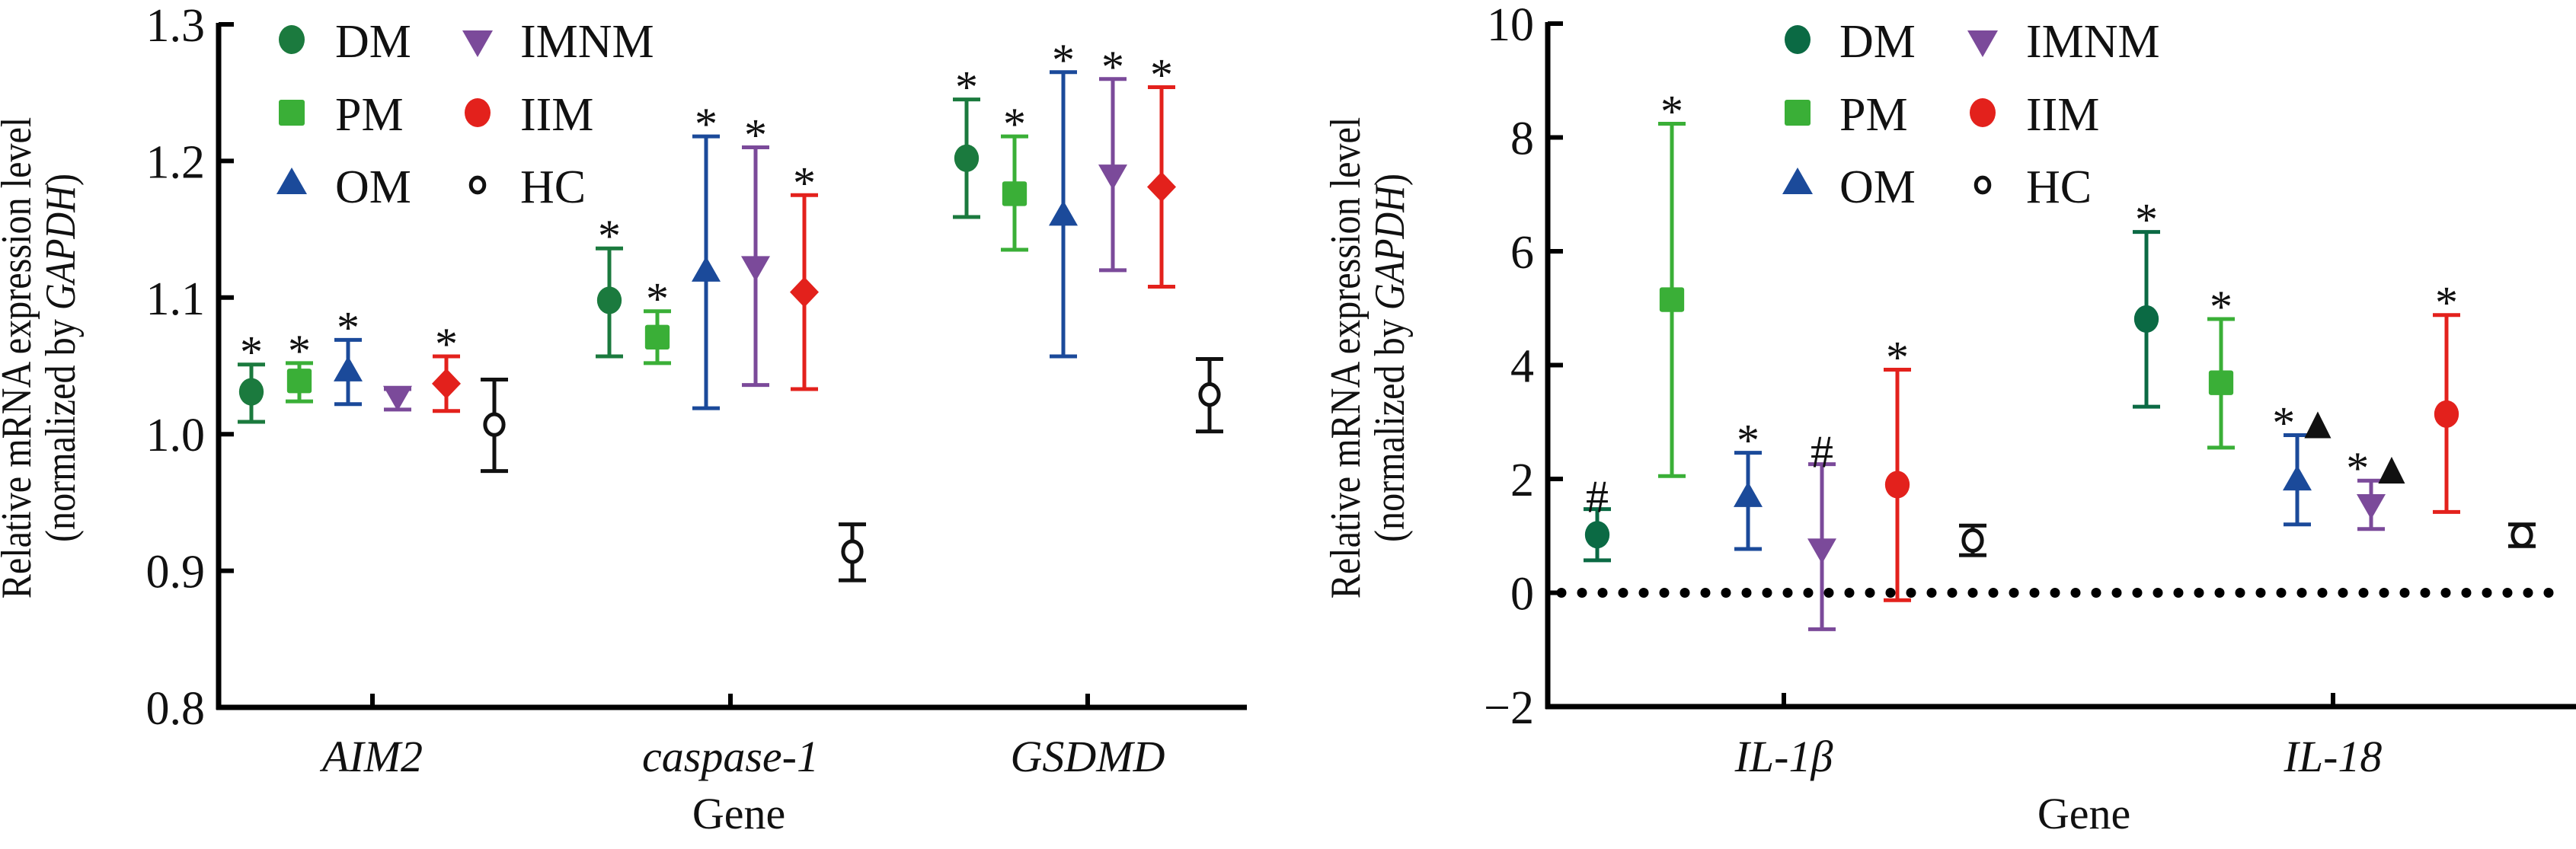 This screenshot has width=2576, height=849. I want to click on legend-label: IIM, so click(557, 115).